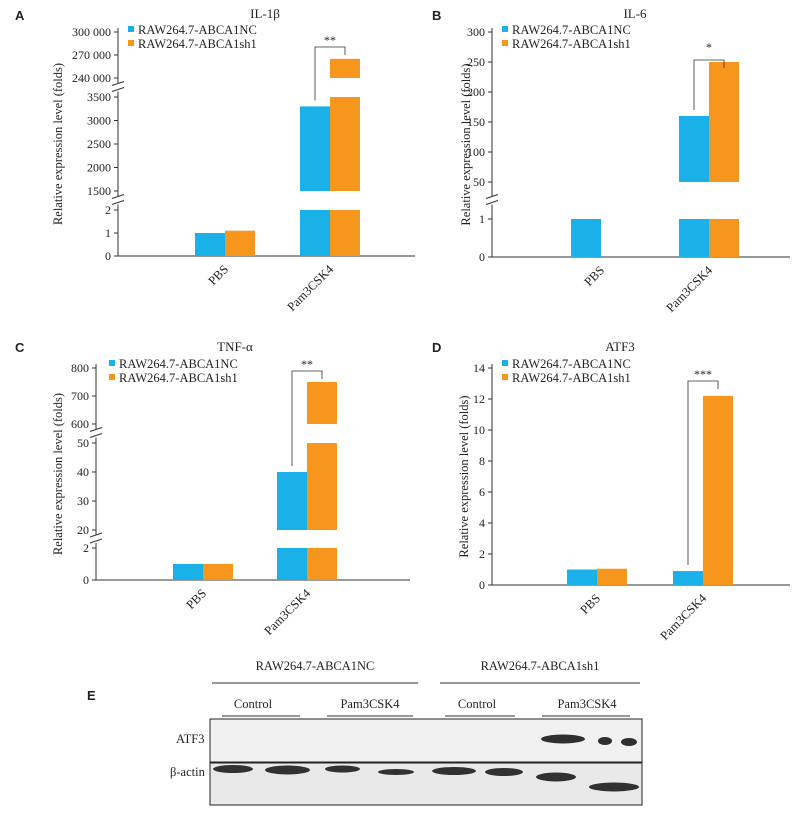  Describe the element at coordinates (99, 191) in the screenshot. I see `y-tick-label: 1500` at that location.